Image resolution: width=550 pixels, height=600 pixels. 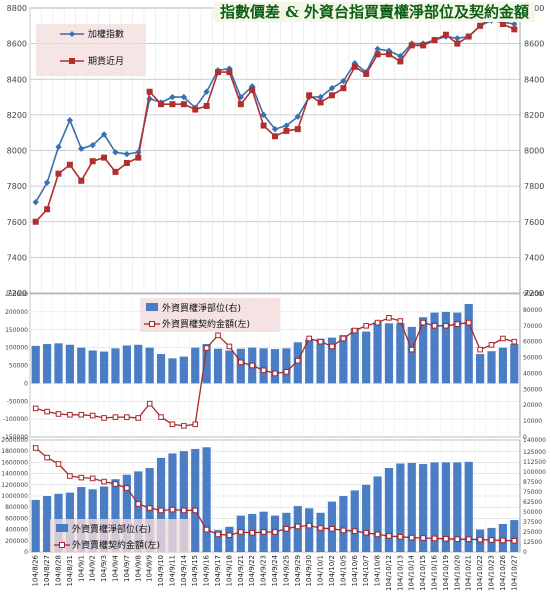 What do you see at coordinates (532, 405) in the screenshot?
I see `panel2-right-tick-label: 20000` at bounding box center [532, 405].